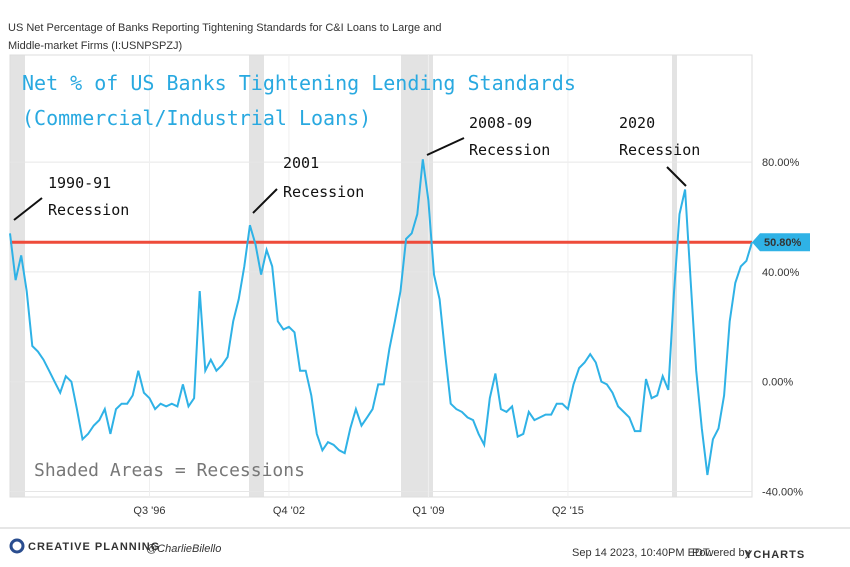 The height and width of the screenshot is (567, 850). I want to click on annotation: 2020, so click(637, 123).